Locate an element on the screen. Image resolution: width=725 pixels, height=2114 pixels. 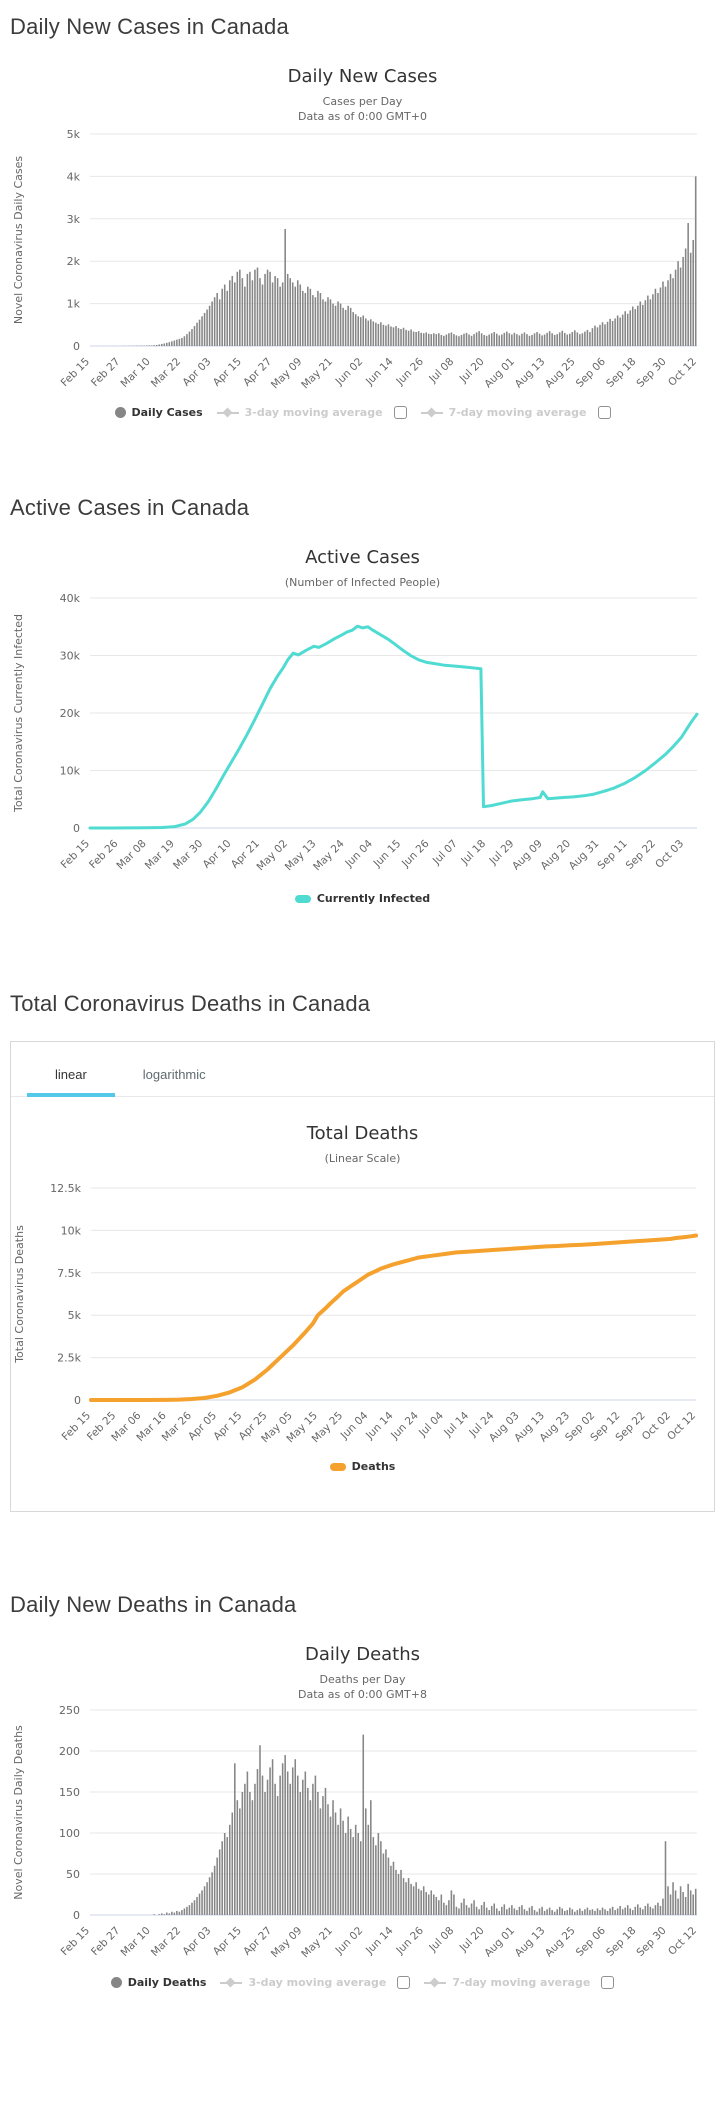
chart-subtitle-line2: Data as of 0:00 GMT+8 is located at coordinates (362, 1694).